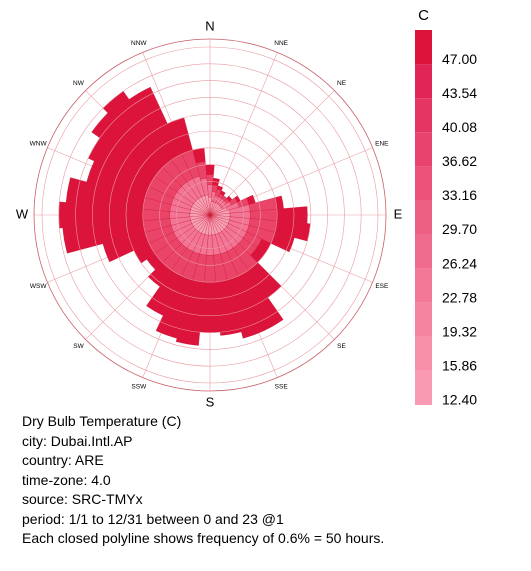  What do you see at coordinates (77, 440) in the screenshot?
I see `info-line: city: Dubai.Intl.AP` at bounding box center [77, 440].